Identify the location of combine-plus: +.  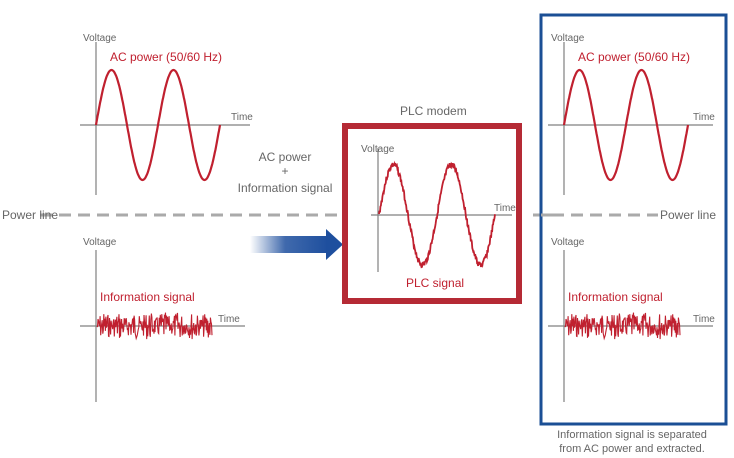
(284, 171).